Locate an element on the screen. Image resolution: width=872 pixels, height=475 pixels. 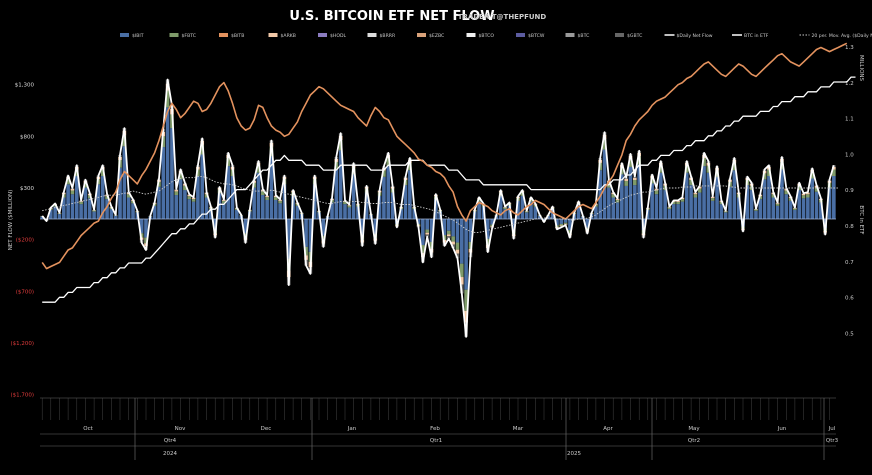
legend-label: $HODL is located at coordinates (338, 36).